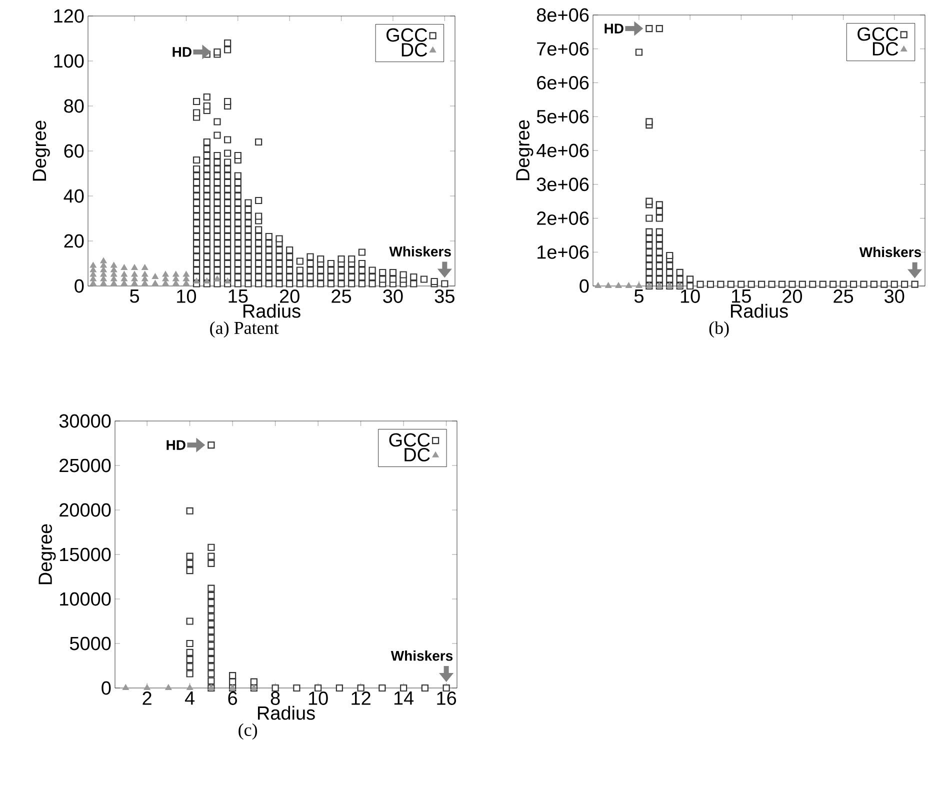 This screenshot has width=932, height=785. I want to click on y-tick-label: 2e+06, so click(563, 218).